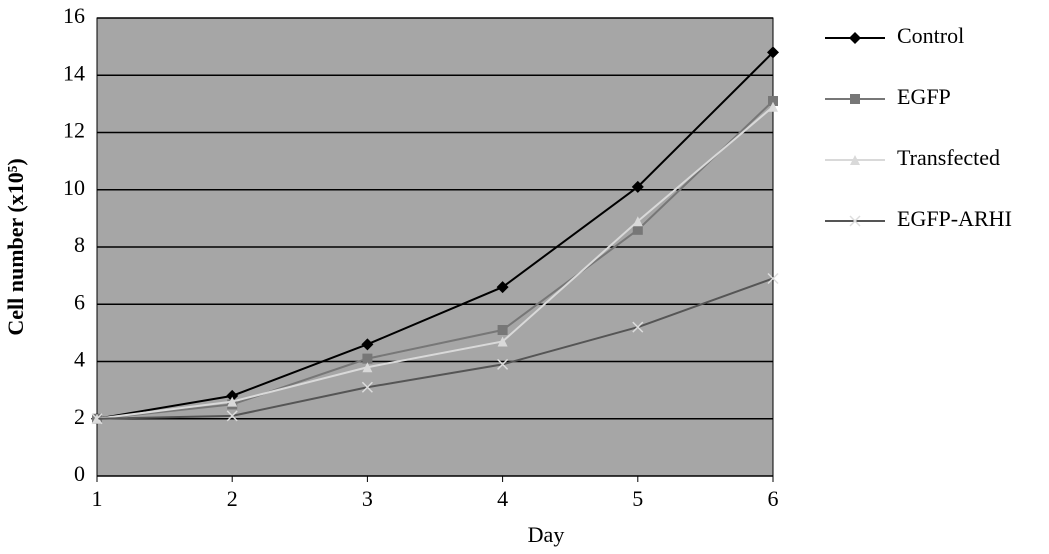  What do you see at coordinates (502, 498) in the screenshot?
I see `x-tick-label: 4` at bounding box center [502, 498].